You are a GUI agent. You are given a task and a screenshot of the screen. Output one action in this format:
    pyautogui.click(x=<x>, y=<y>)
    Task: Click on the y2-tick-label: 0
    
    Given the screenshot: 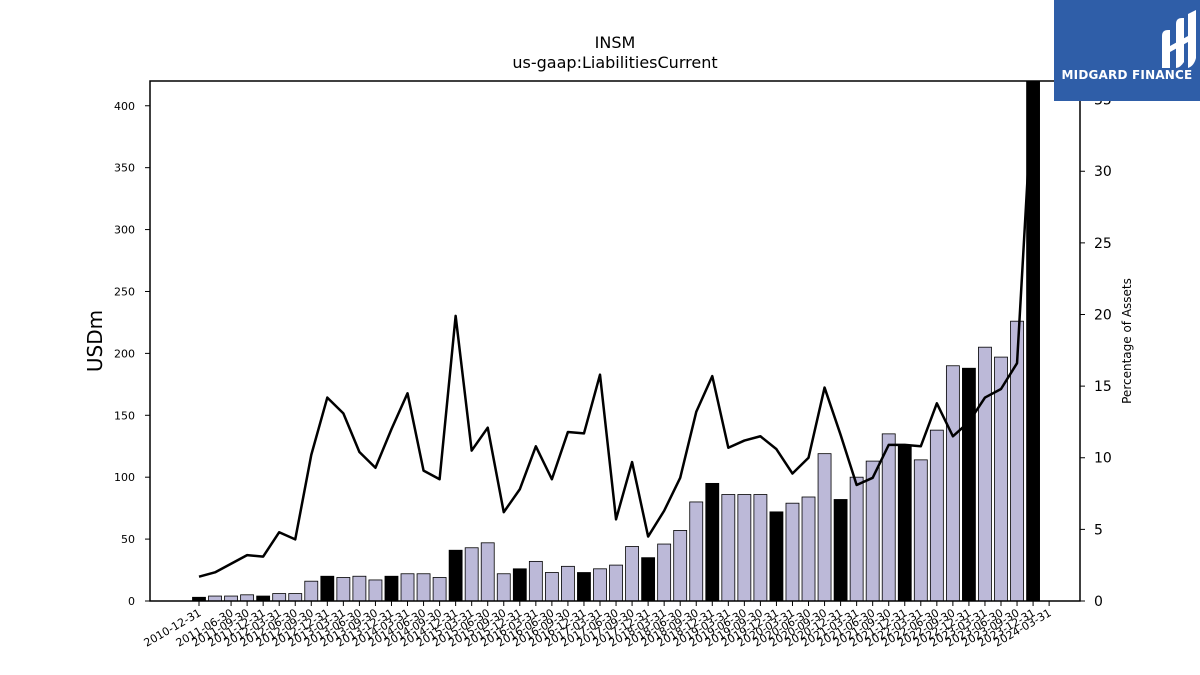 What is the action you would take?
    pyautogui.click(x=1098, y=602)
    